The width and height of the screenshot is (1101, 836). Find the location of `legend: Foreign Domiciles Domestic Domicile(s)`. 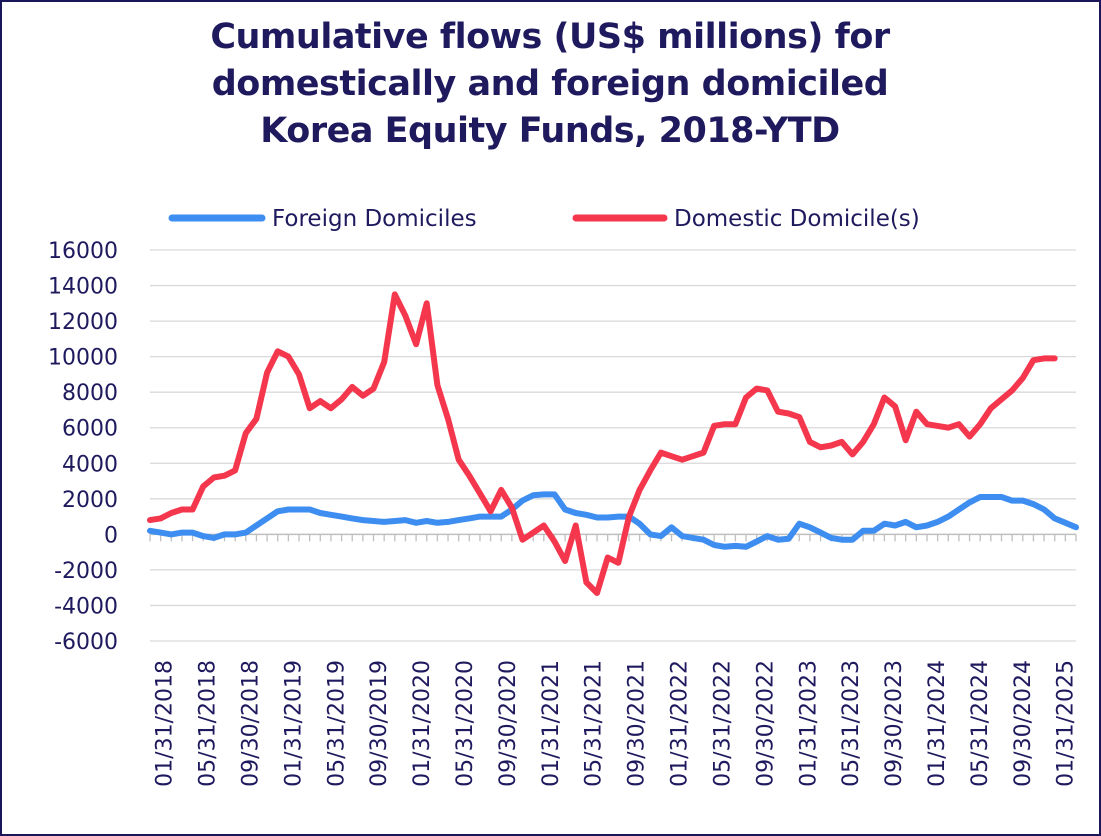

legend: Foreign Domiciles Domestic Domicile(s) is located at coordinates (544, 219).